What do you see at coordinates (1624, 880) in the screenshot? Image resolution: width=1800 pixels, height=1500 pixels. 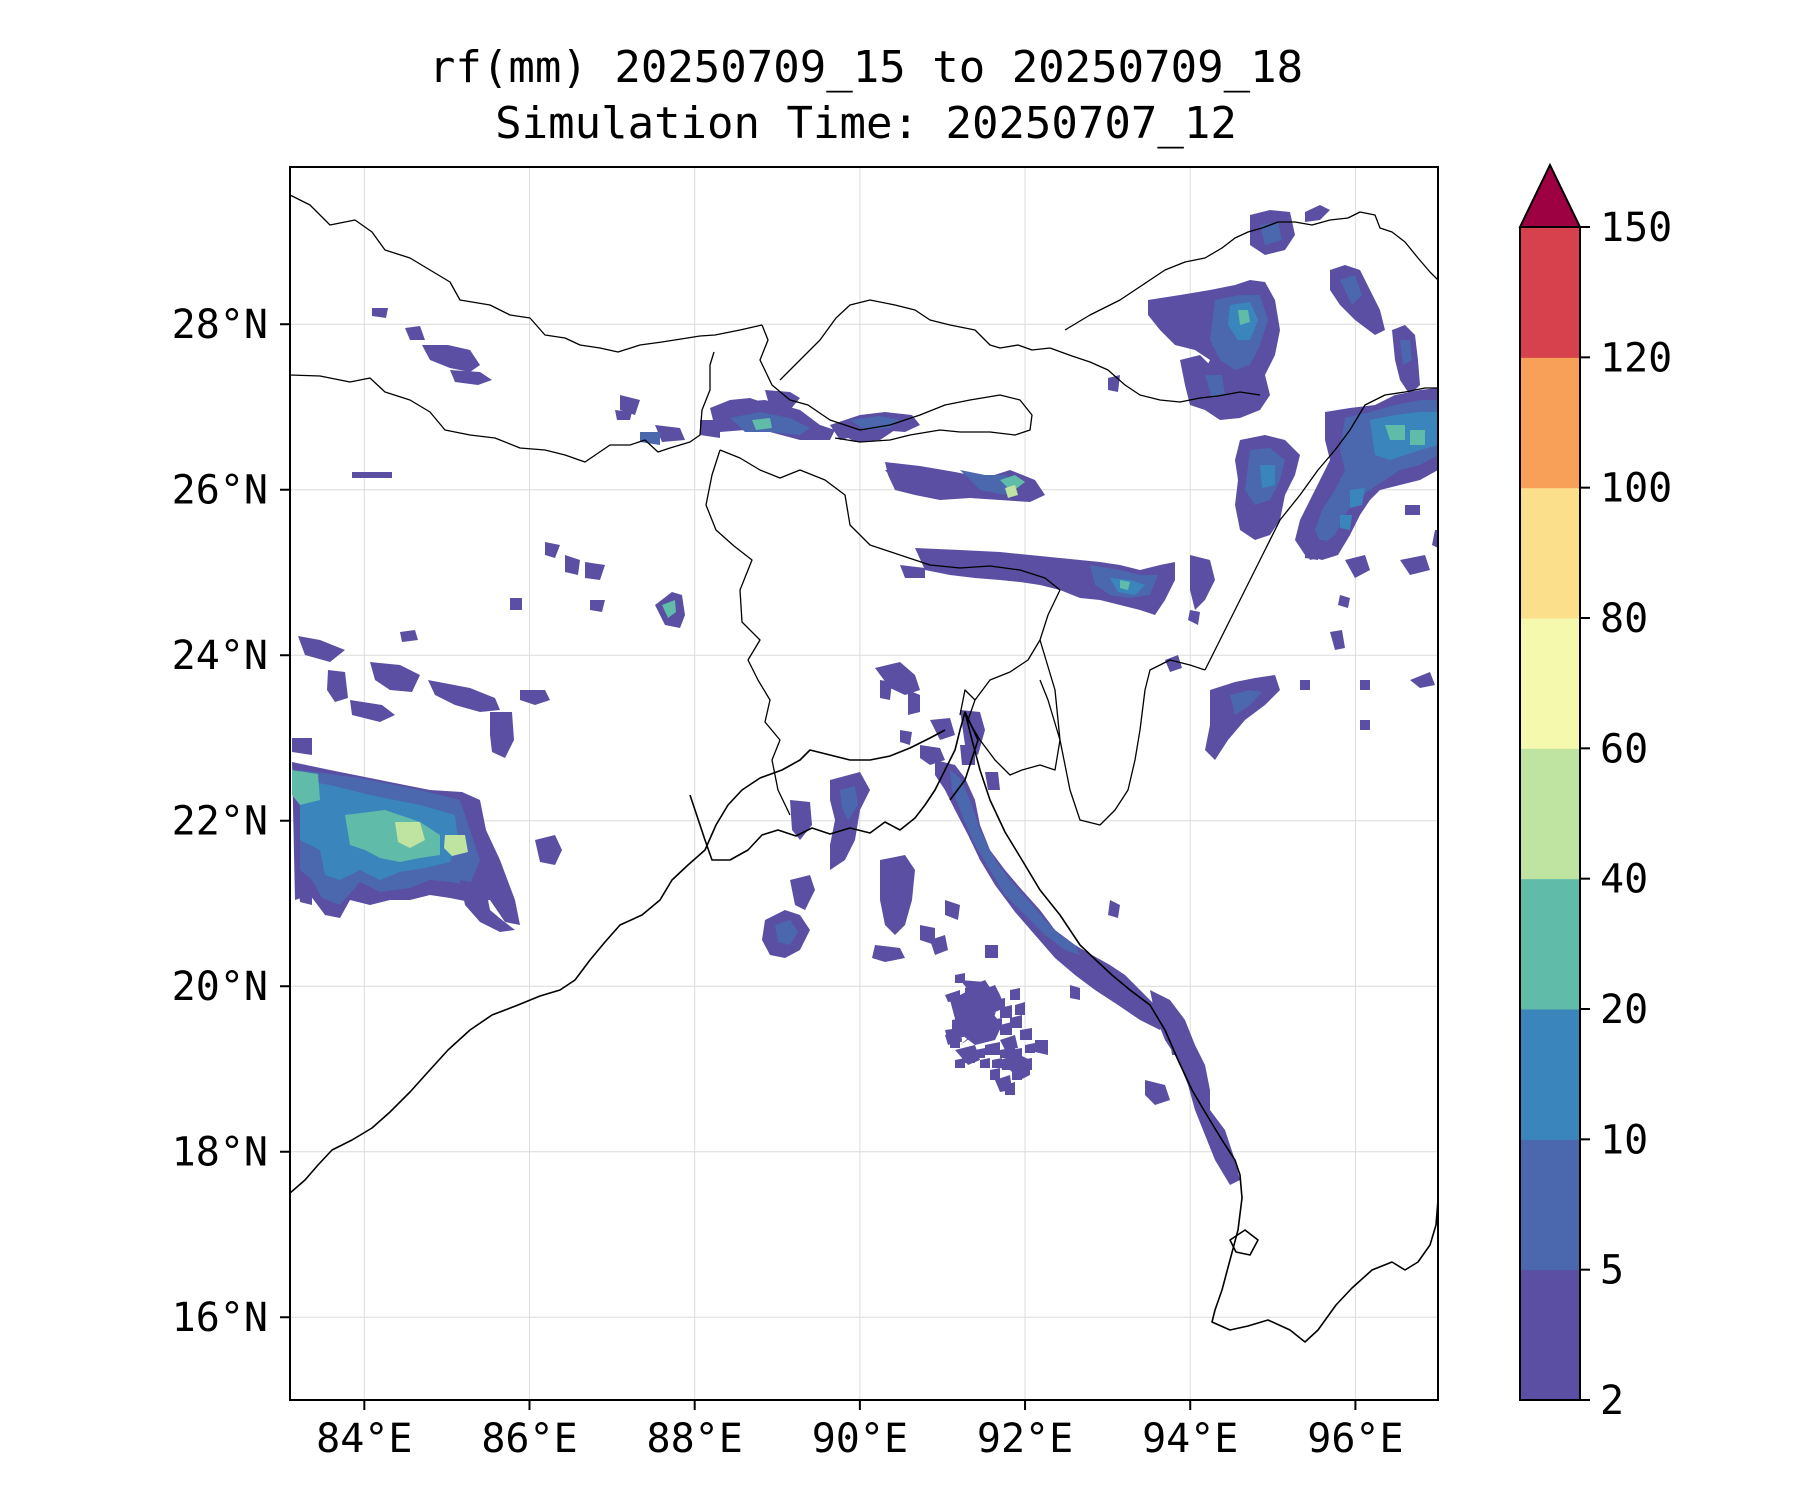 I see `colorbar-tick-label: 40` at bounding box center [1624, 880].